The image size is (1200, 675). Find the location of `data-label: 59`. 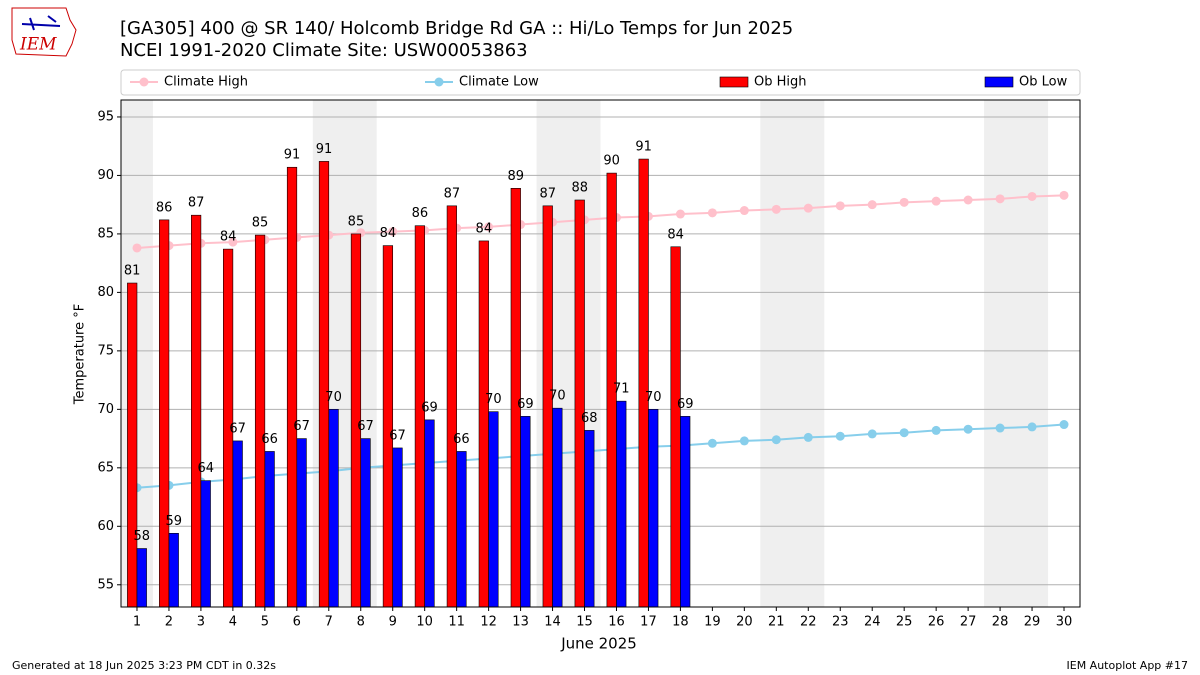

data-label: 59 is located at coordinates (173, 521).